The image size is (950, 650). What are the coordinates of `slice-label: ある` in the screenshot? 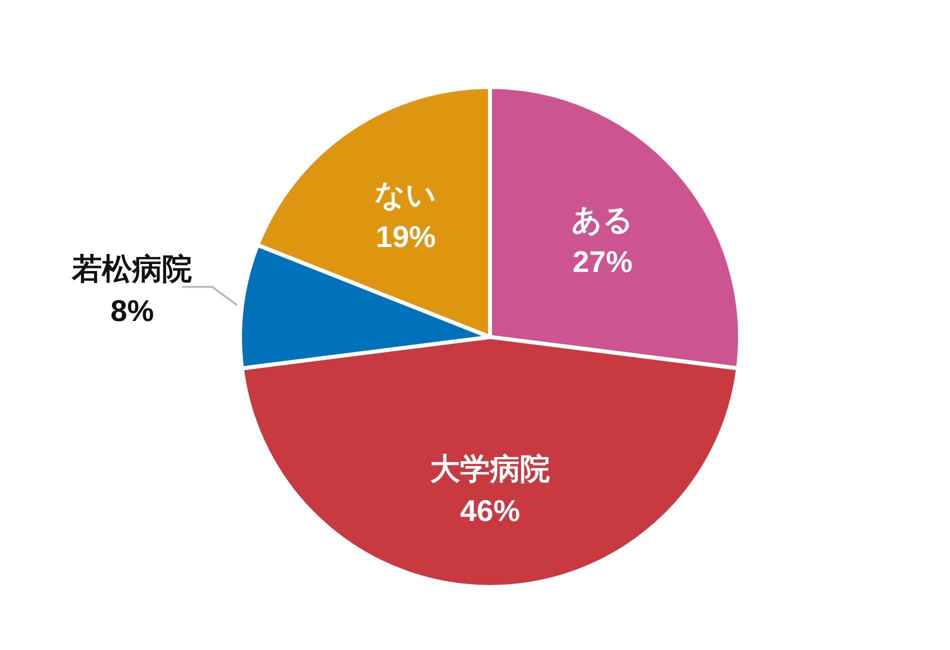 It's located at (603, 220).